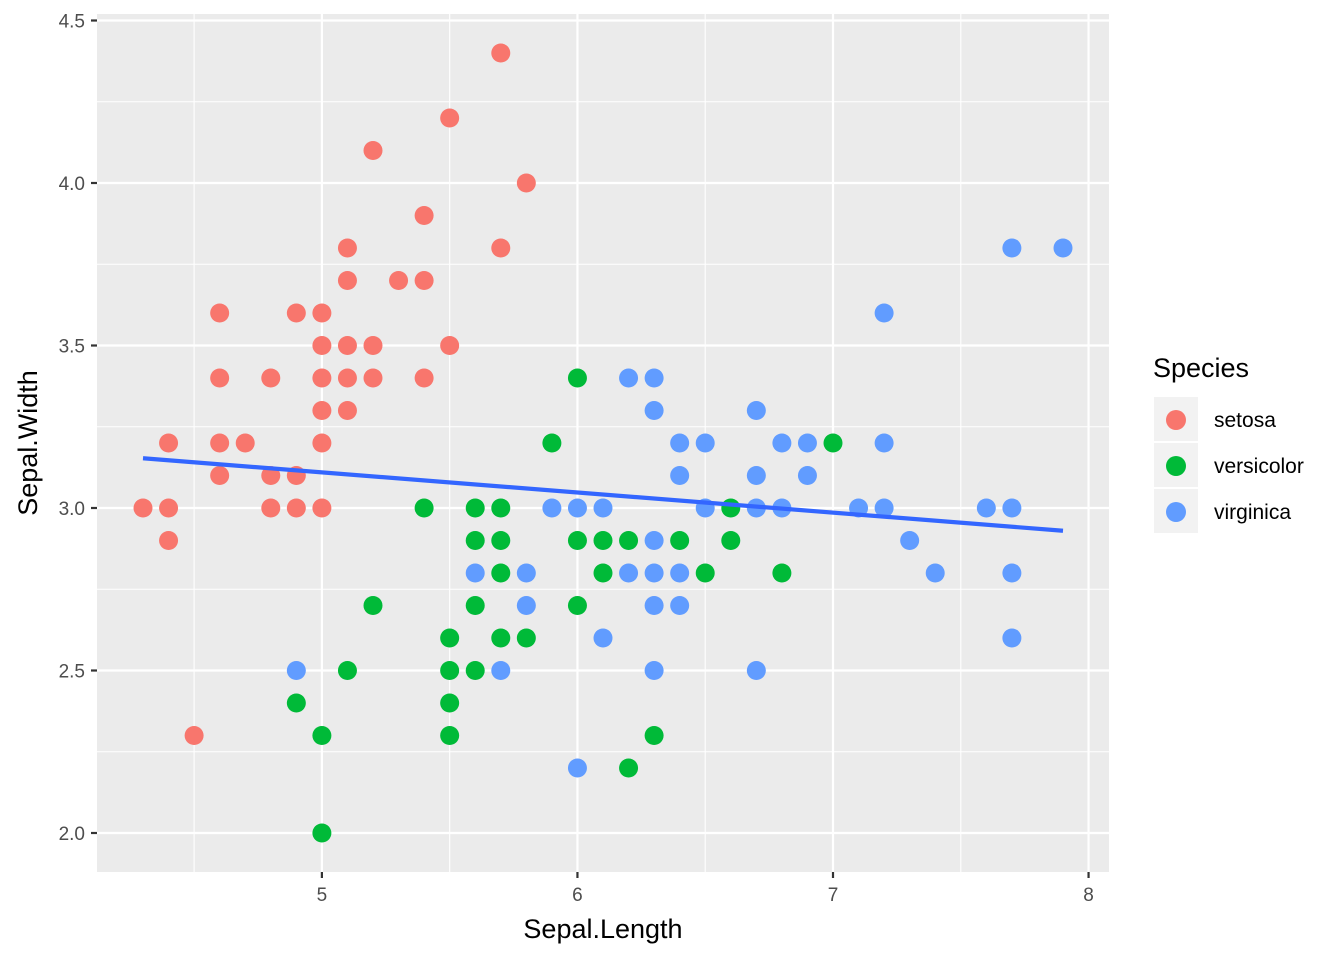 The width and height of the screenshot is (1344, 960). Describe the element at coordinates (1088, 895) in the screenshot. I see `x-tick-label: 8` at that location.